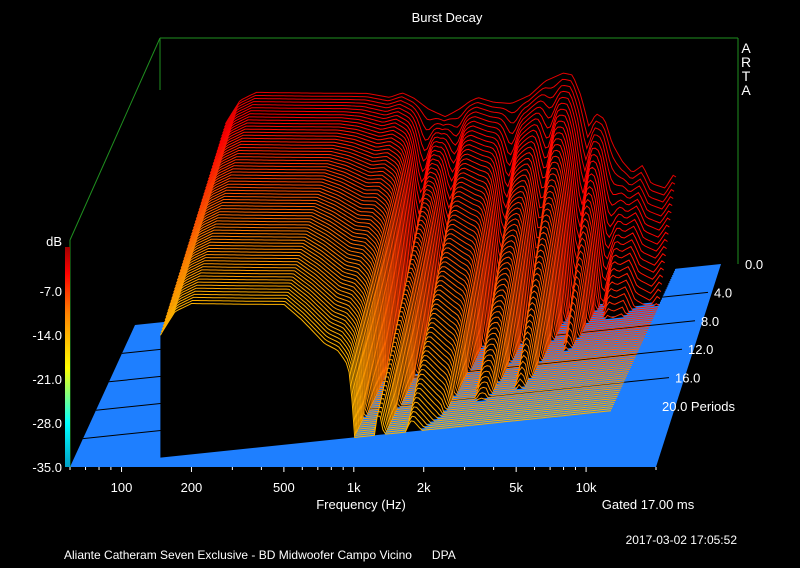 Image resolution: width=800 pixels, height=568 pixels. Describe the element at coordinates (67, 357) in the screenshot. I see `colorbar` at that location.